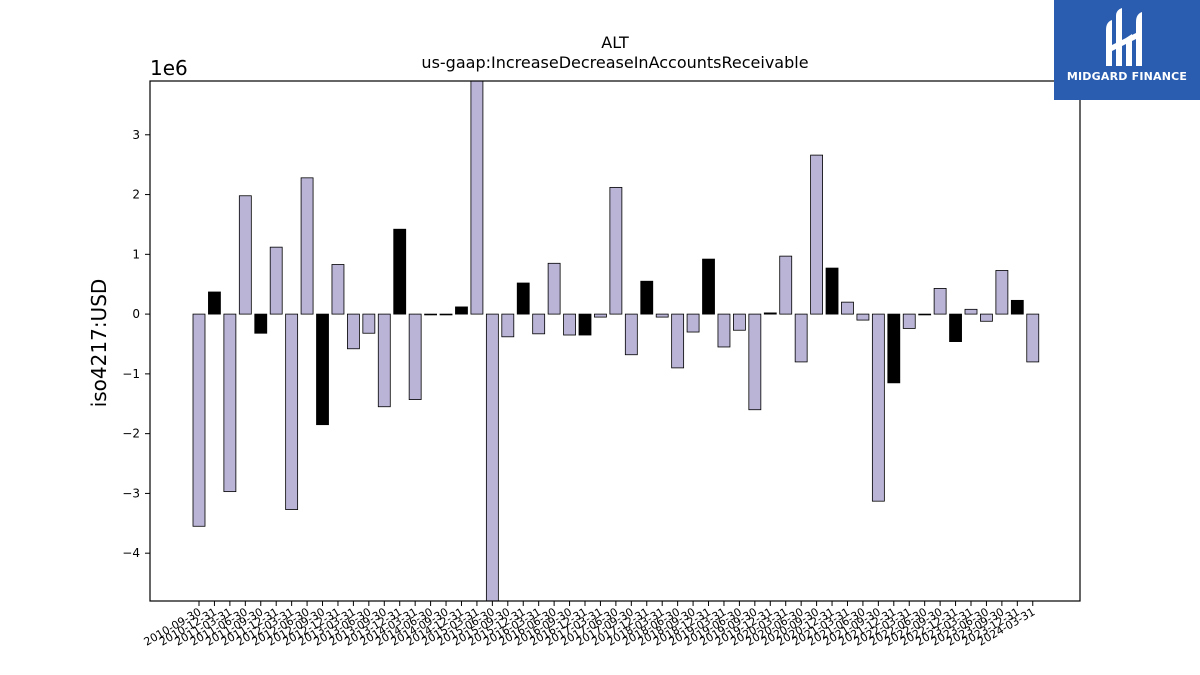  I want to click on midgard-finance-logo: MIDGARD FINANCE, so click(1127, 50).